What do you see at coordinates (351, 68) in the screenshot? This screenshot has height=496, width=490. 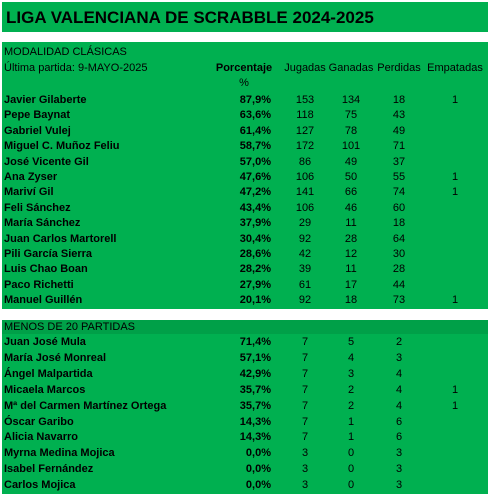 I see `column-header: Ganadas` at bounding box center [351, 68].